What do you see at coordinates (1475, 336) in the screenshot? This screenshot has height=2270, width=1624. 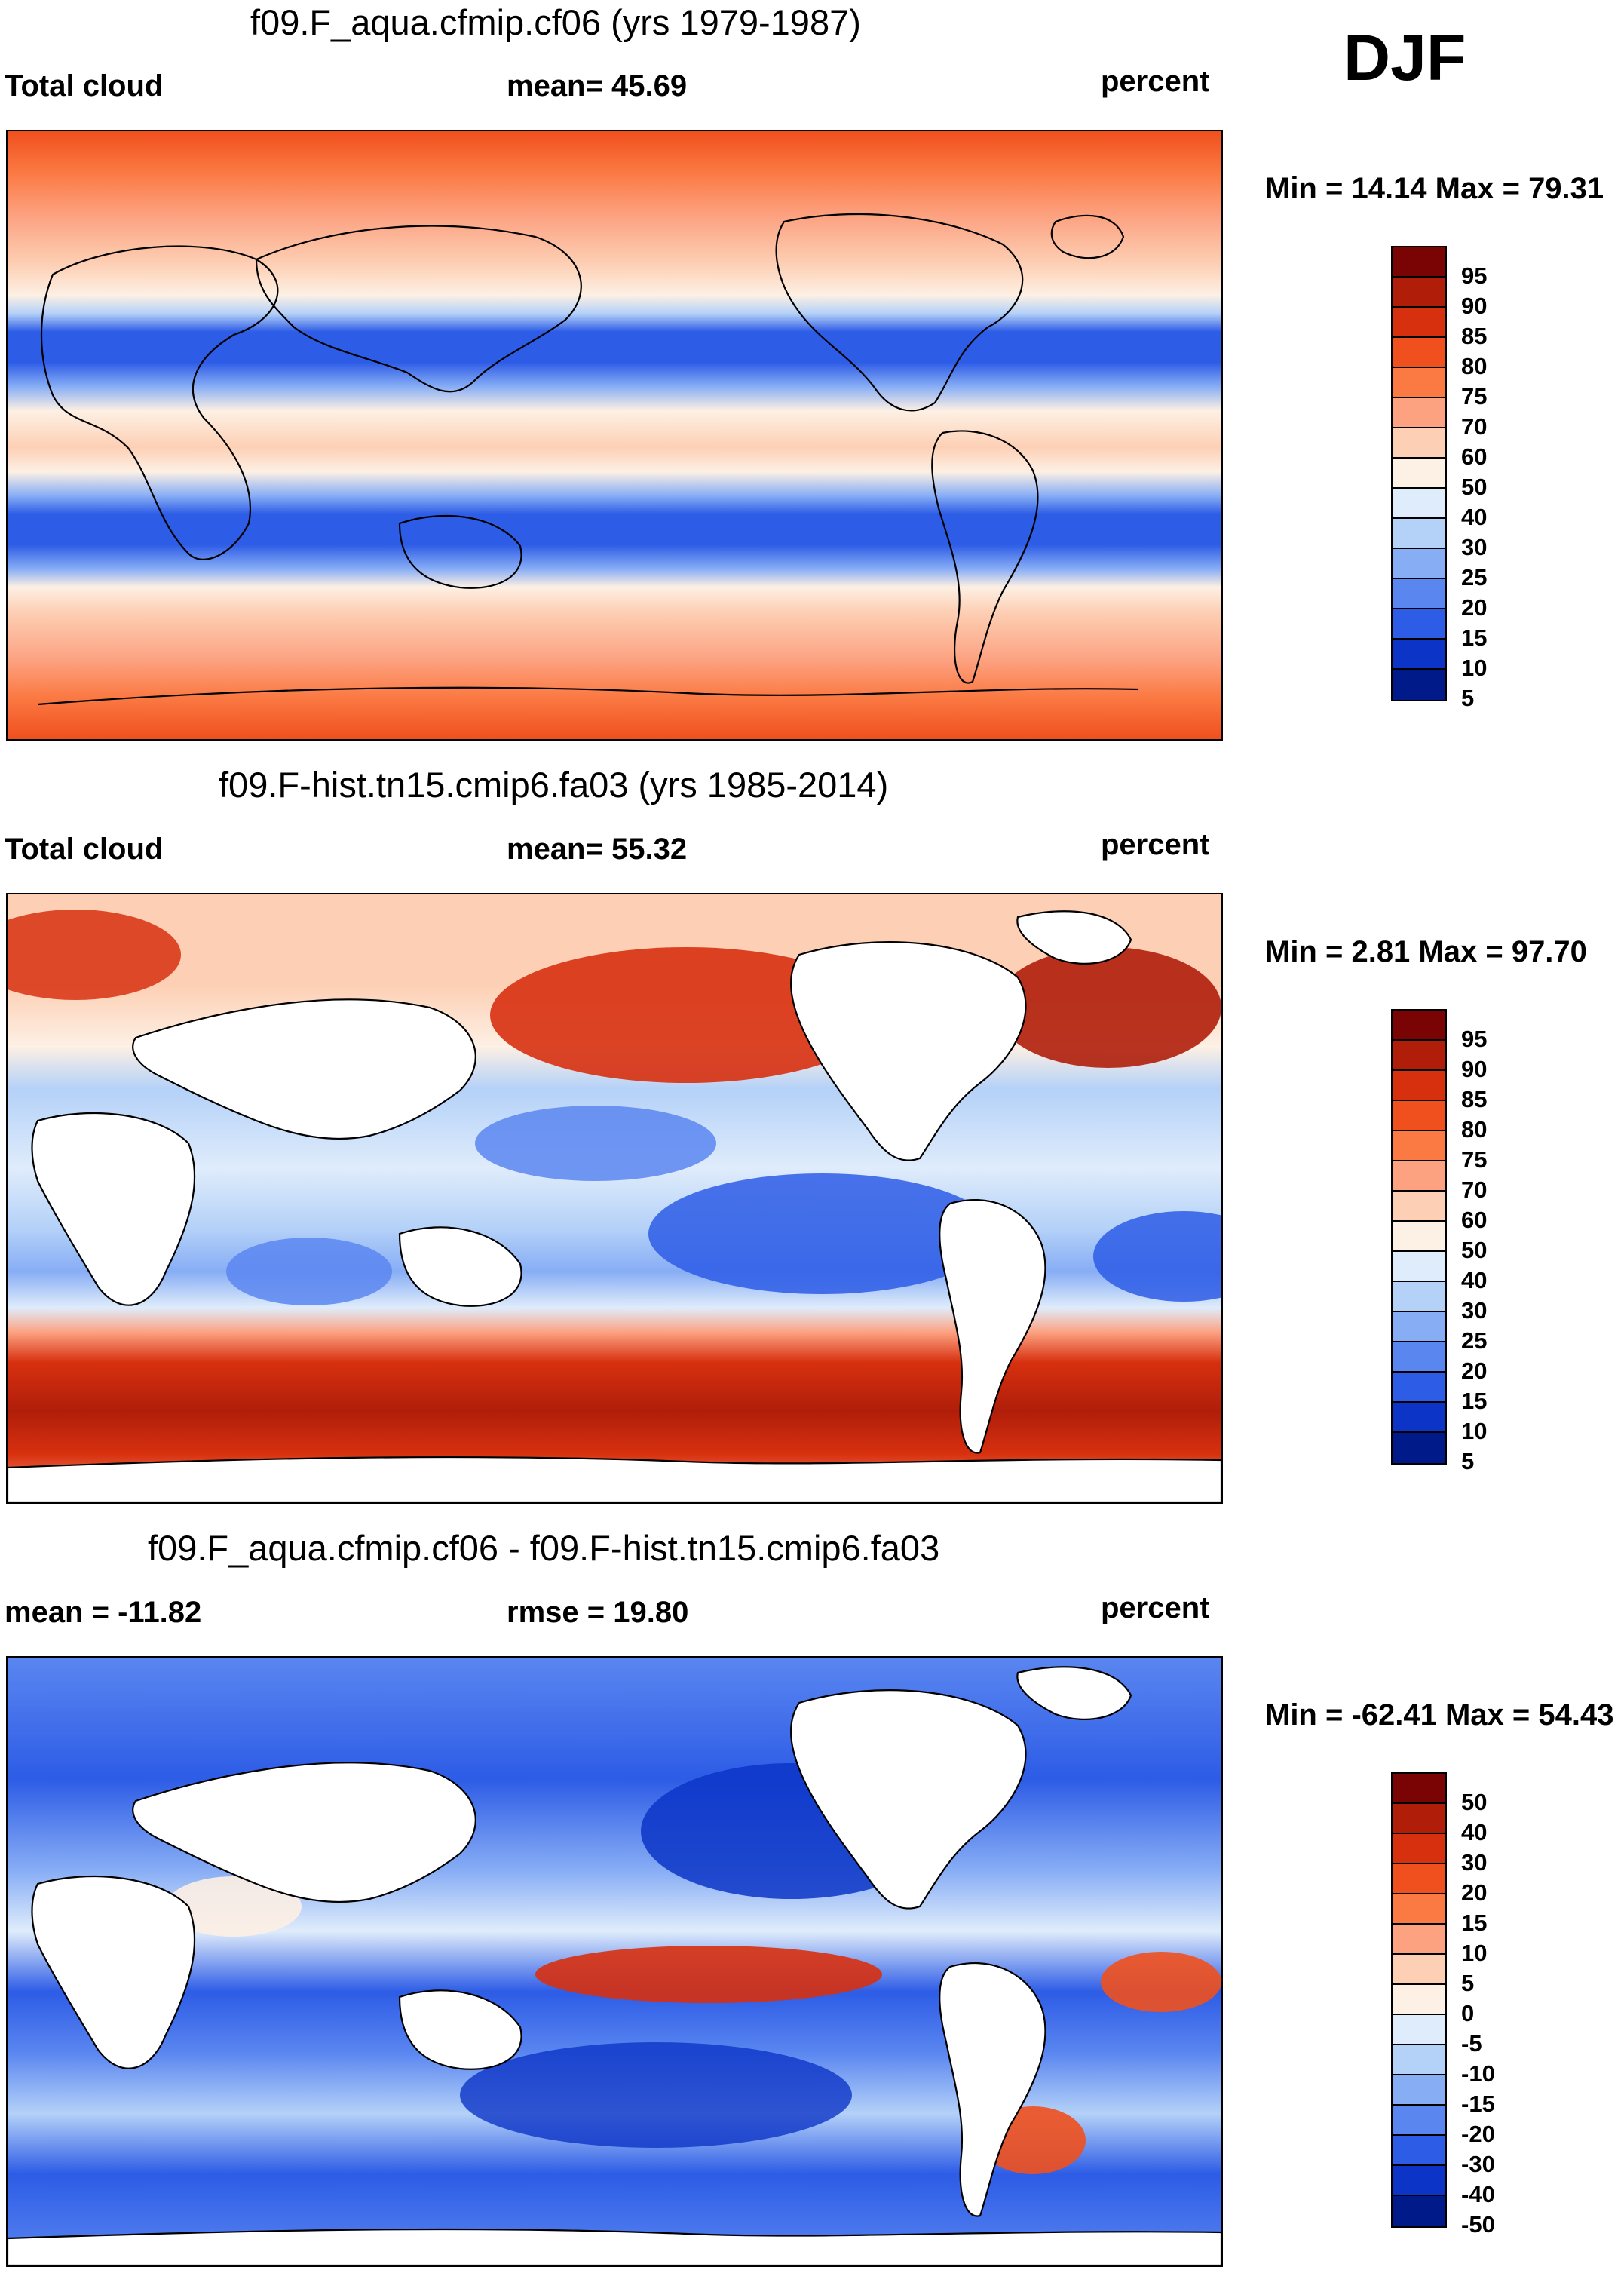 I see `colorbar-1-tick-label: 85` at bounding box center [1475, 336].